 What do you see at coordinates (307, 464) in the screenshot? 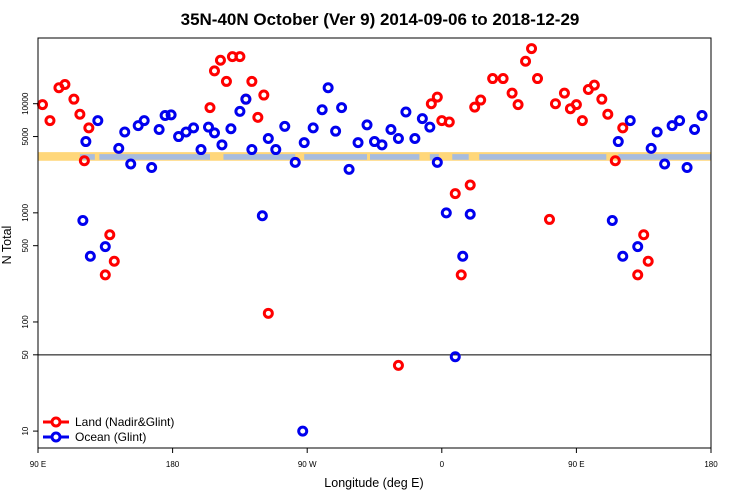
I see `x-tick-label: 90 W` at bounding box center [307, 464].